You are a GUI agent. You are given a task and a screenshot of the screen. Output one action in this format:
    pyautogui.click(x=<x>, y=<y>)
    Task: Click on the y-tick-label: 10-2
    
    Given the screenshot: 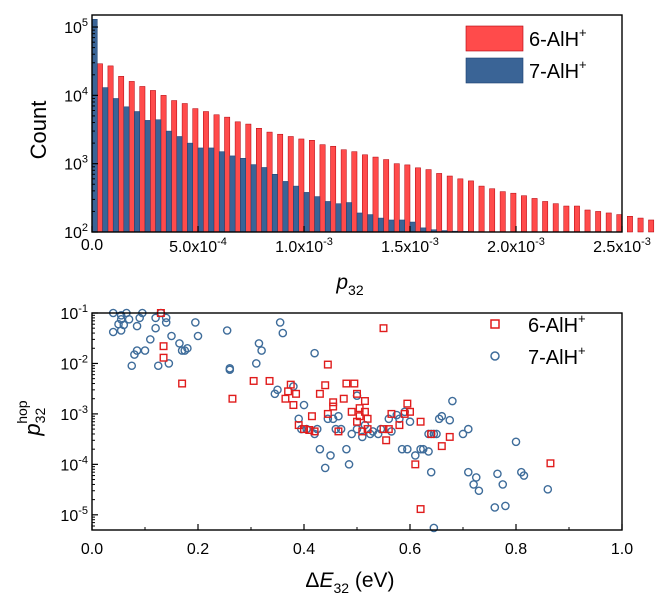 What is the action you would take?
    pyautogui.click(x=74, y=363)
    